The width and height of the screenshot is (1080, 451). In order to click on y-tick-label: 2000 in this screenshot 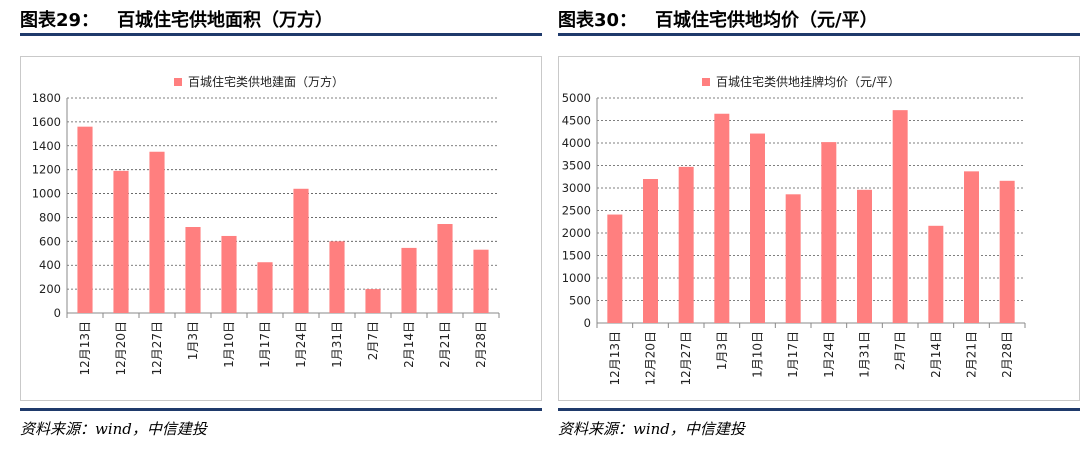, I will do `click(576, 233)`.